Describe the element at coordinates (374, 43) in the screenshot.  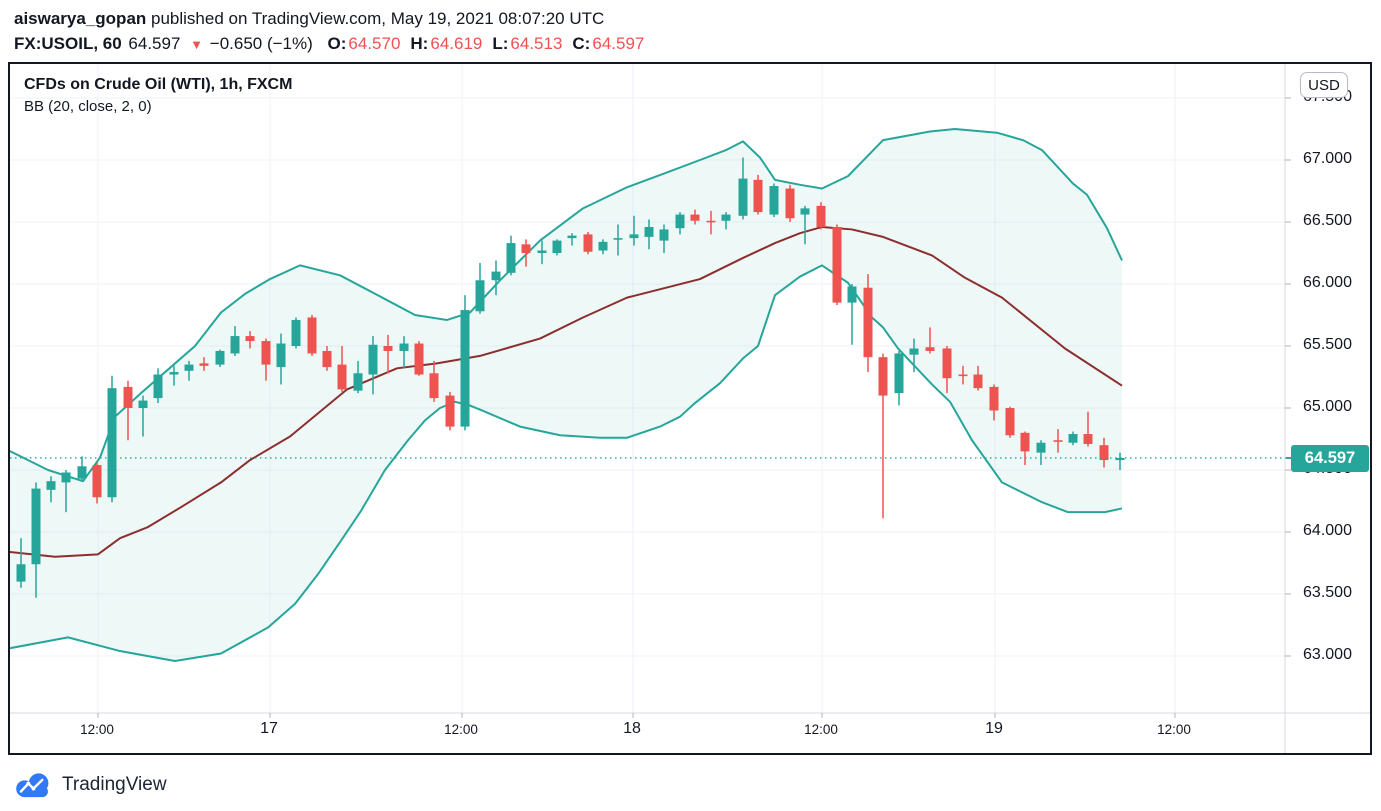
I see `ohlc-value: 64.570` at that location.